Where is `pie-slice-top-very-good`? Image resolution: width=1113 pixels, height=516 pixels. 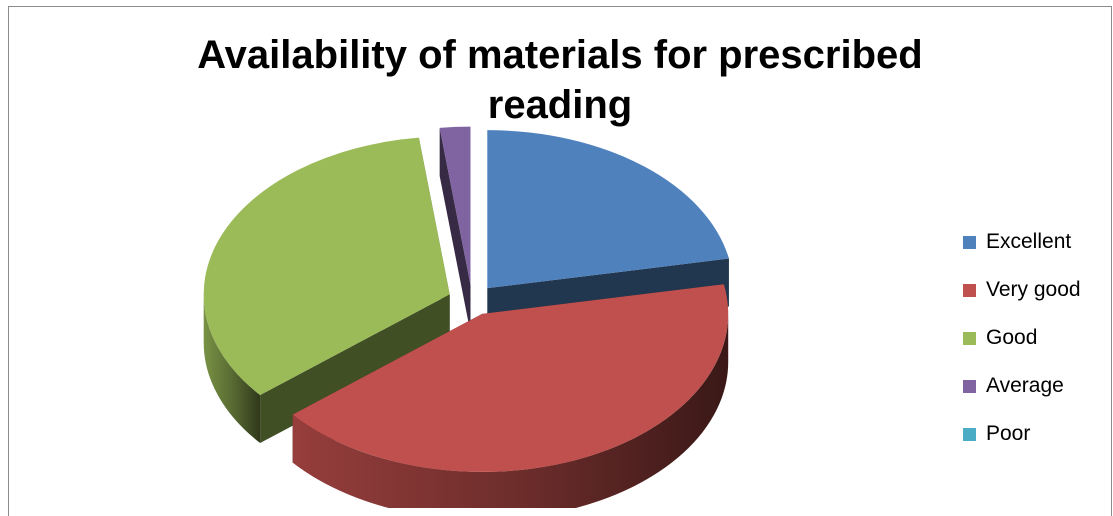 pie-slice-top-very-good is located at coordinates (510, 378).